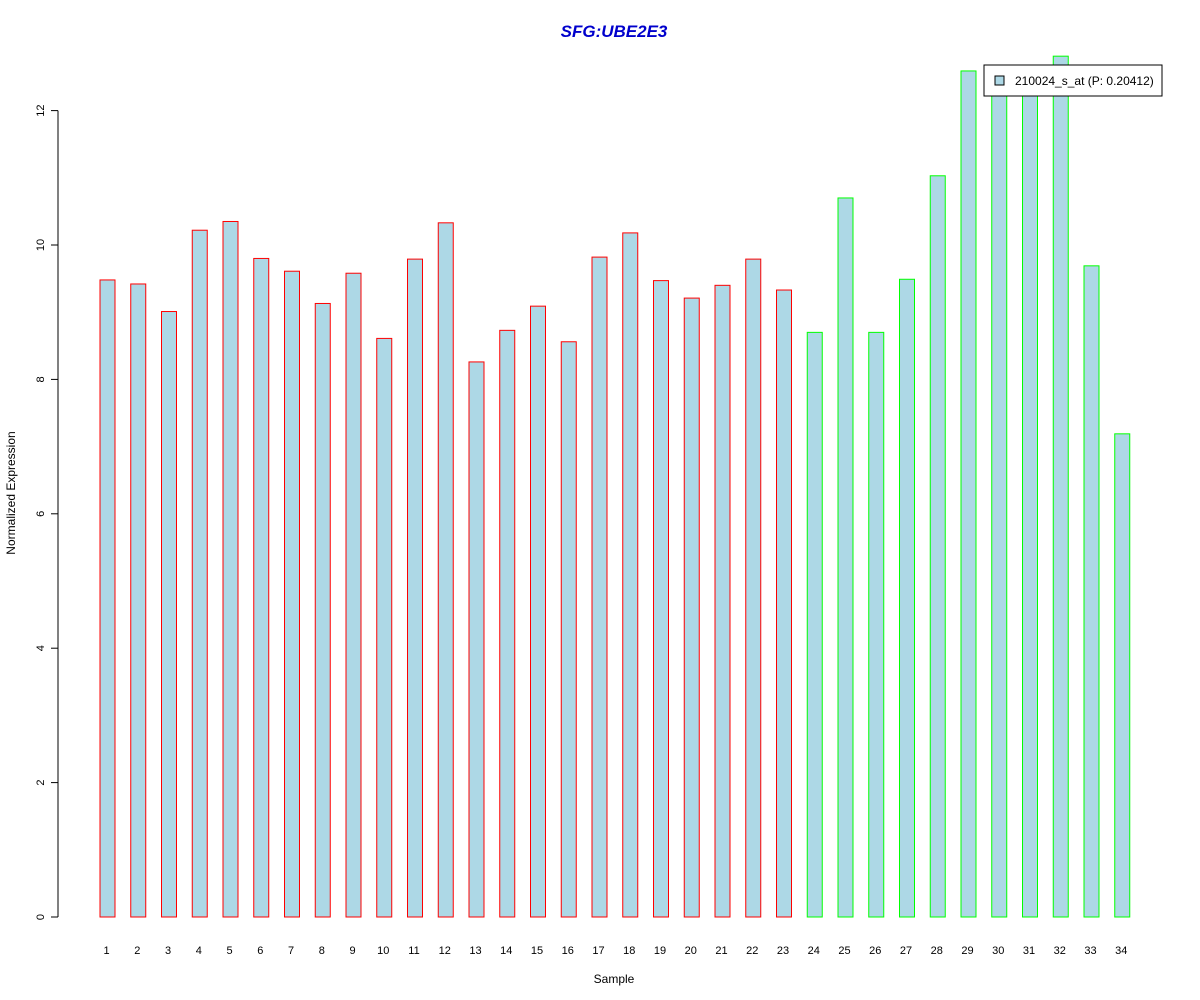 The height and width of the screenshot is (1000, 1200). I want to click on x-tick-label: 17, so click(598, 951).